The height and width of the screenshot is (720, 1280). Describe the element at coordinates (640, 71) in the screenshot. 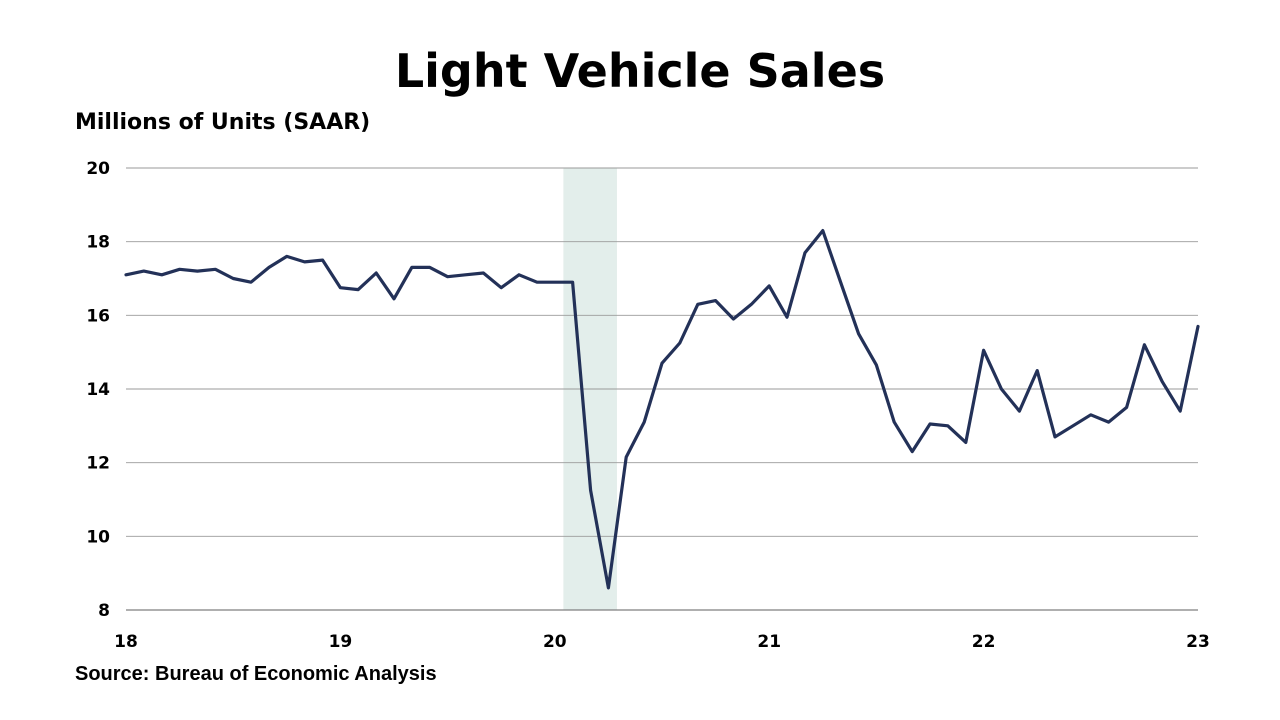

I see `chart-title: Light Vehicle Sales` at that location.